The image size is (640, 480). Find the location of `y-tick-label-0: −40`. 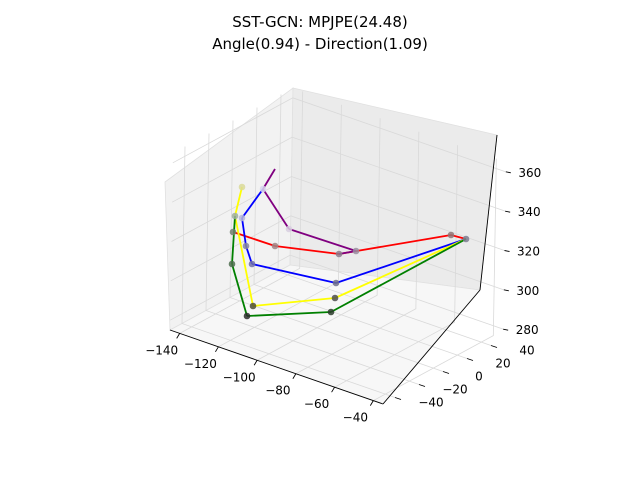

y-tick-label-0: −40 is located at coordinates (430, 403).